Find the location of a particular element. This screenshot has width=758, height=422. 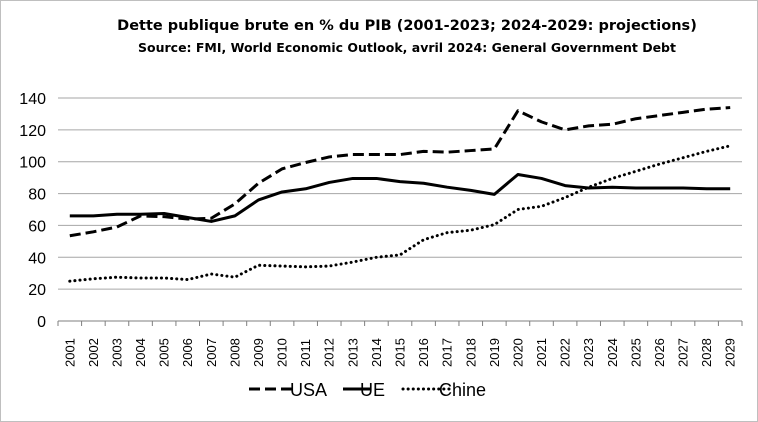

y-tick-label: 0 is located at coordinates (41, 322).